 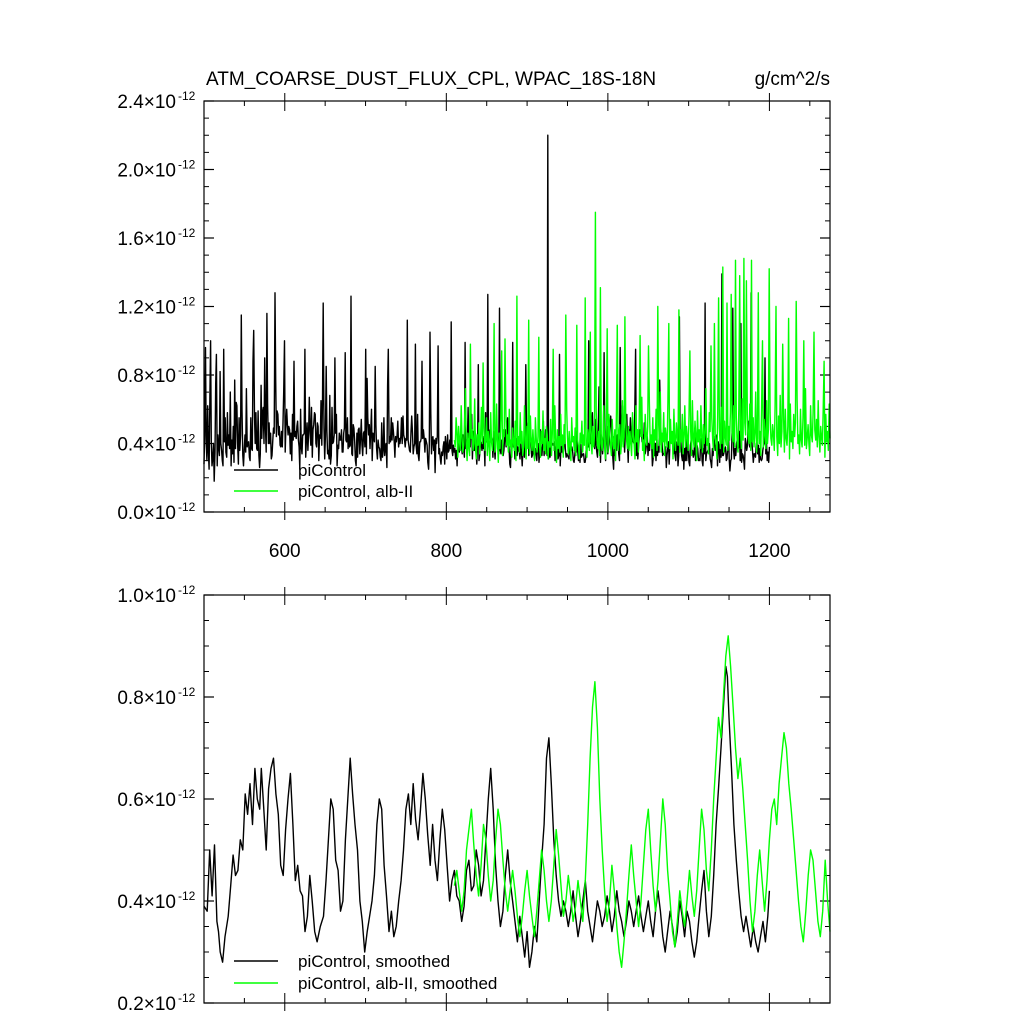 I want to click on legend-label: piControl, smoothed, so click(x=374, y=961).